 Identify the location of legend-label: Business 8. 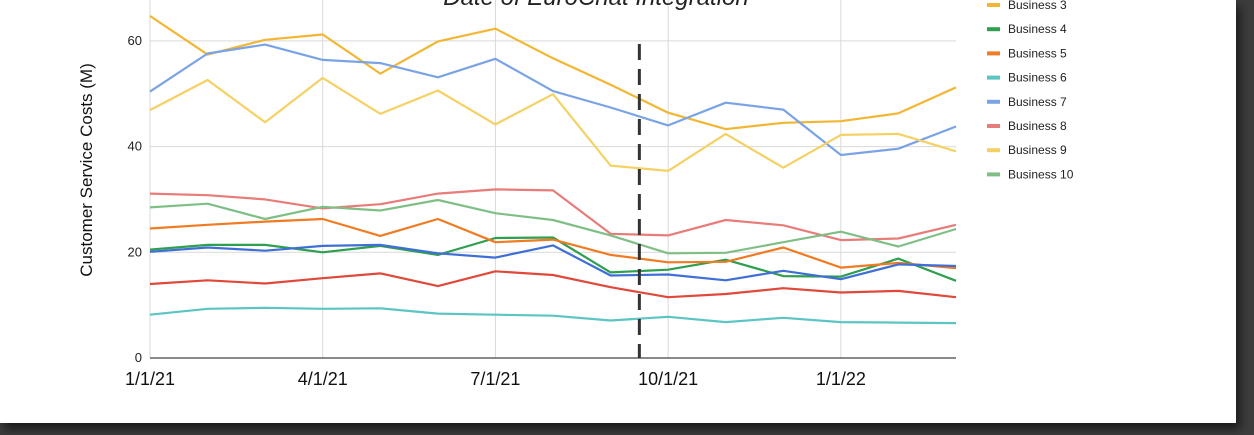
(1037, 126).